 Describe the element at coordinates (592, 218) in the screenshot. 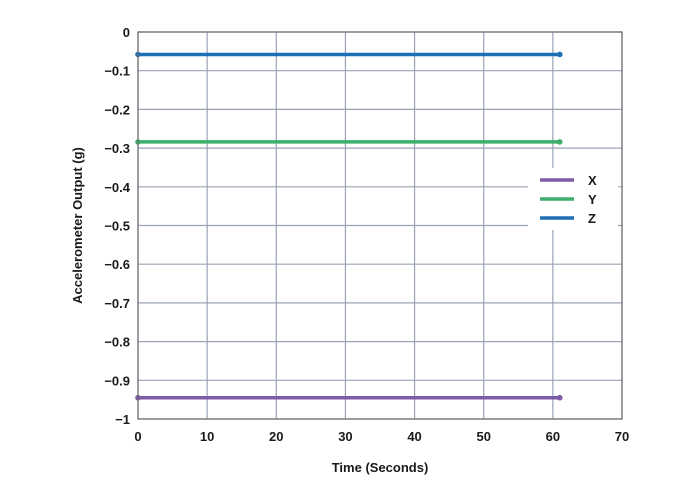

I see `legend-label-z: Z` at that location.